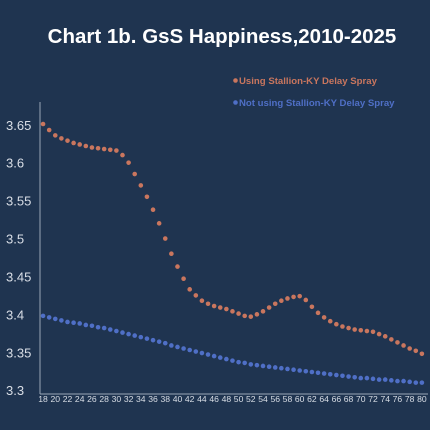 The width and height of the screenshot is (430, 430). I want to click on x-tick-label: 80, so click(422, 399).